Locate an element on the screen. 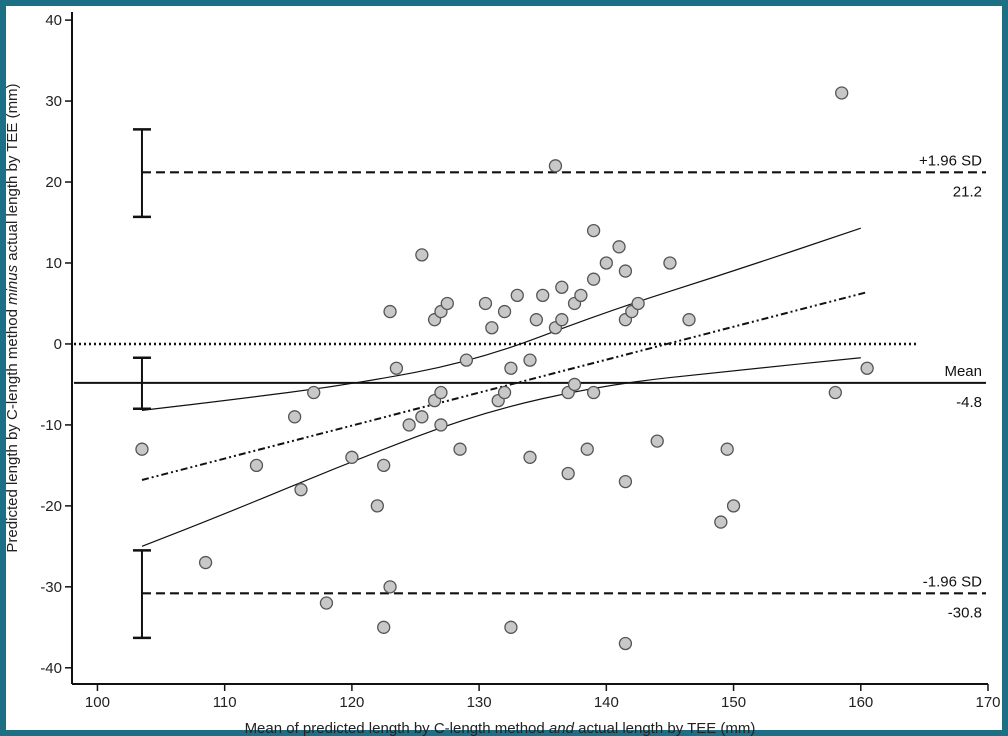 This screenshot has height=736, width=1008. y-tick-label: 30 is located at coordinates (53, 101).